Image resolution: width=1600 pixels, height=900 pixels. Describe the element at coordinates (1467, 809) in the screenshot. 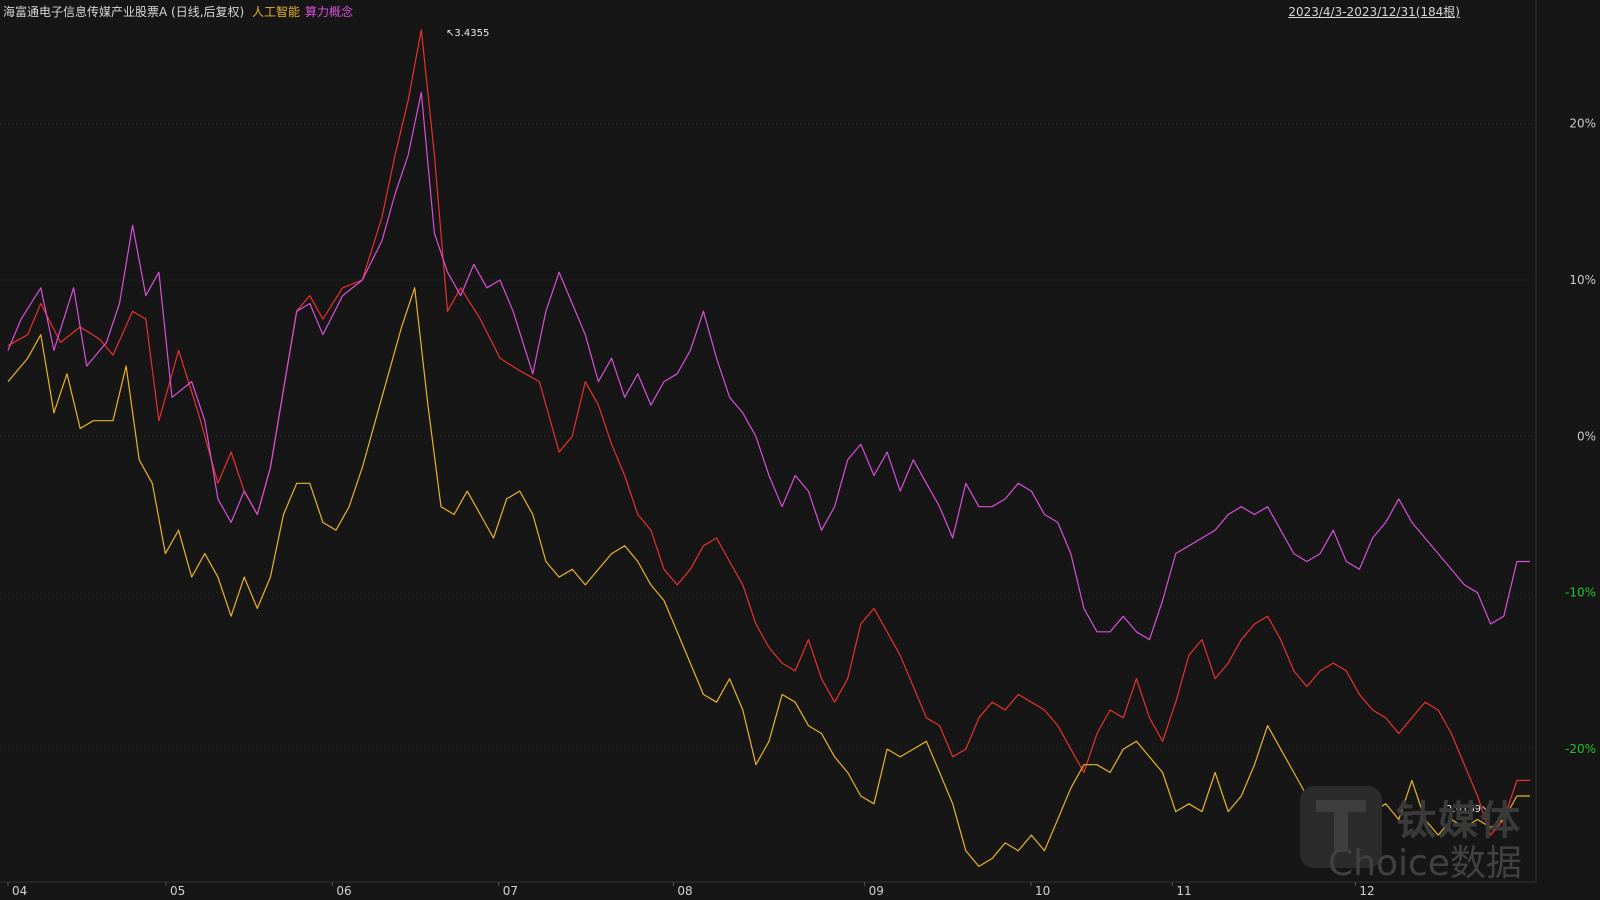

I see `min-value-annotation: 2.0169↘` at that location.